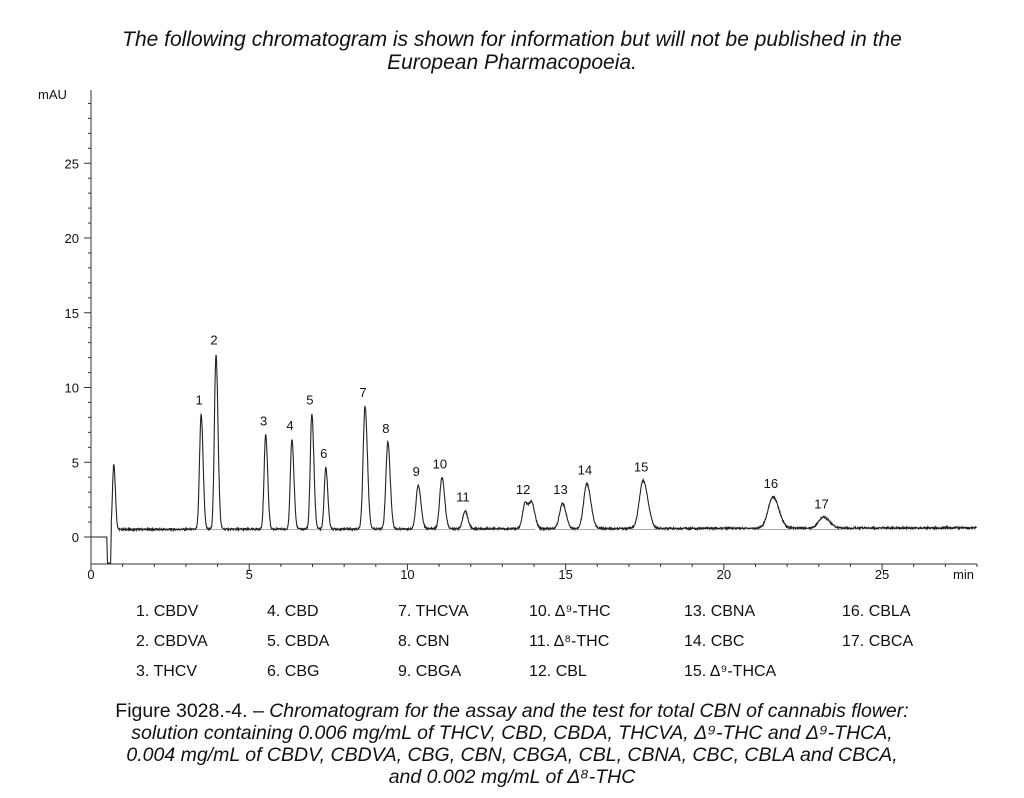 The width and height of the screenshot is (1024, 798). I want to click on y-tick-label: 15, so click(72, 313).